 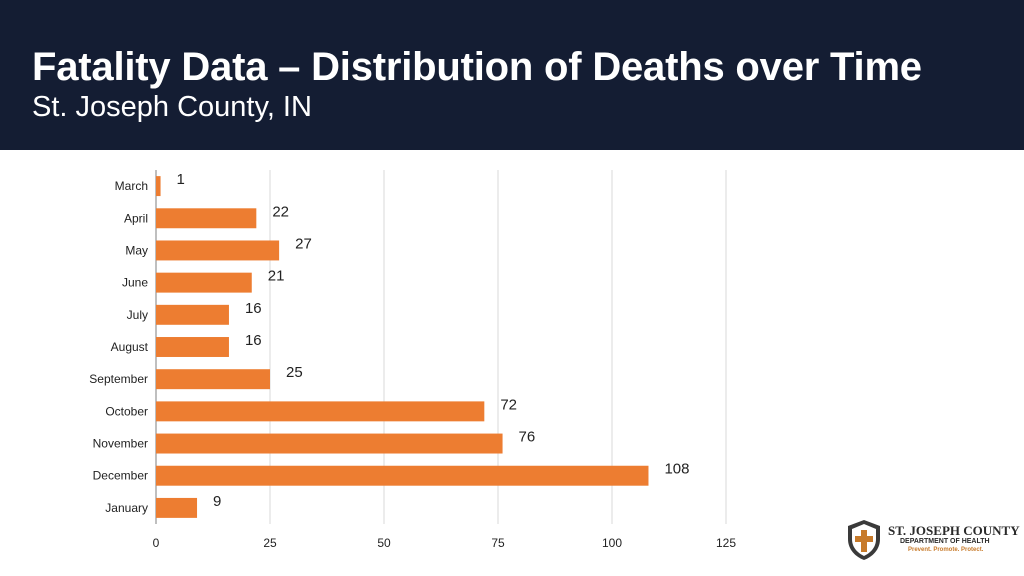 I want to click on page-subtitle: St. Joseph County, IN, so click(x=172, y=107).